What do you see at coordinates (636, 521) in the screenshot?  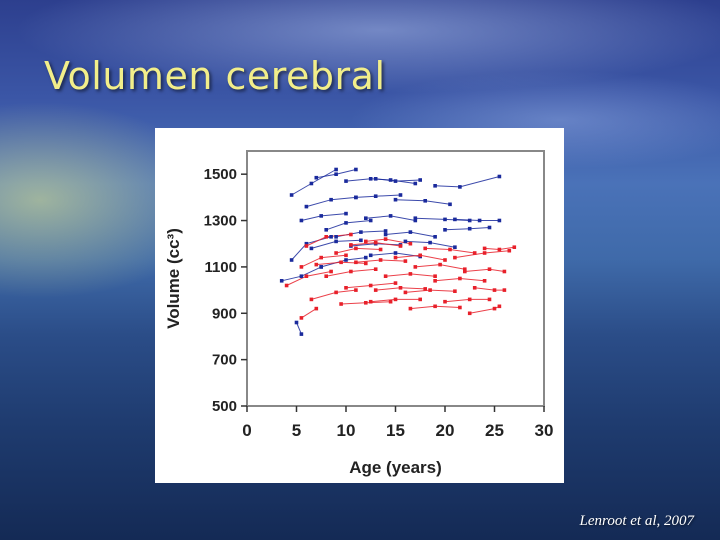 I see `citation: Lenroot et al, 2007` at bounding box center [636, 521].